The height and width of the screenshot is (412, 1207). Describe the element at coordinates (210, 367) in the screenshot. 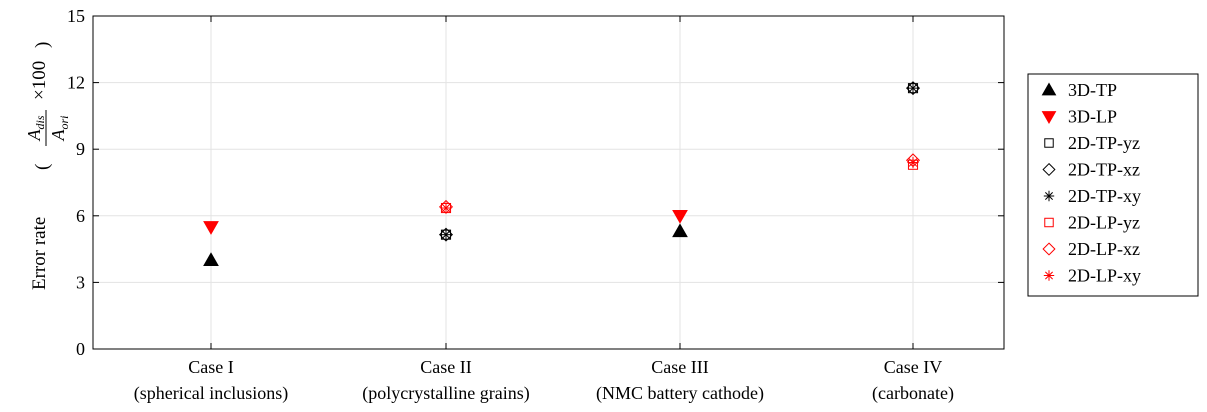

I see `x-tick-label: Case I` at that location.